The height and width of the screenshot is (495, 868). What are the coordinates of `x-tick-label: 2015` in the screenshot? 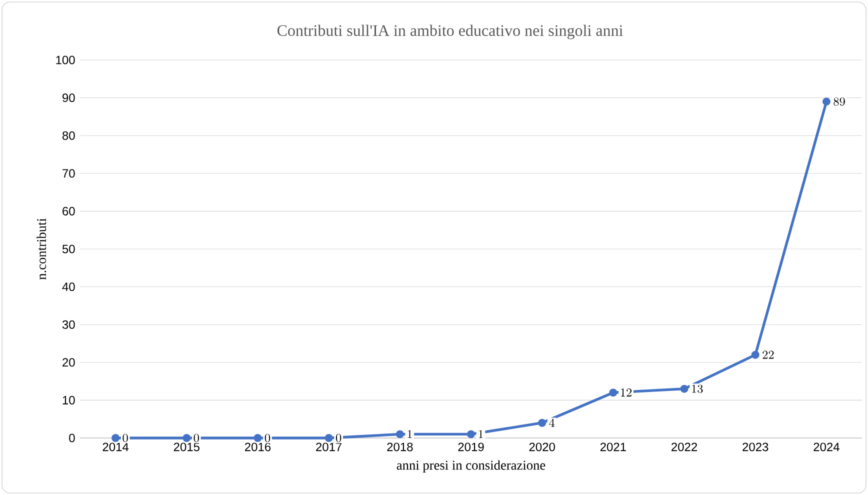 It's located at (187, 447).